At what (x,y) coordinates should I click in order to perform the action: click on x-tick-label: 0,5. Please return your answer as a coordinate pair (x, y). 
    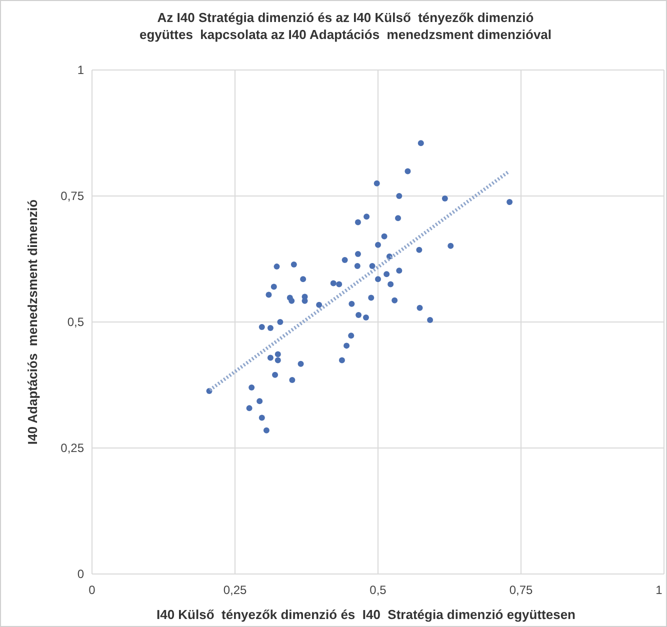
    Looking at the image, I should click on (378, 590).